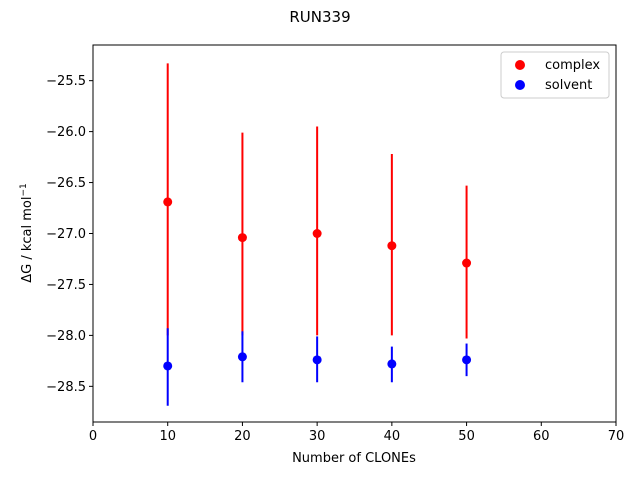 The width and height of the screenshot is (640, 480). What do you see at coordinates (319, 17) in the screenshot?
I see `chart-title: RUN339` at bounding box center [319, 17].